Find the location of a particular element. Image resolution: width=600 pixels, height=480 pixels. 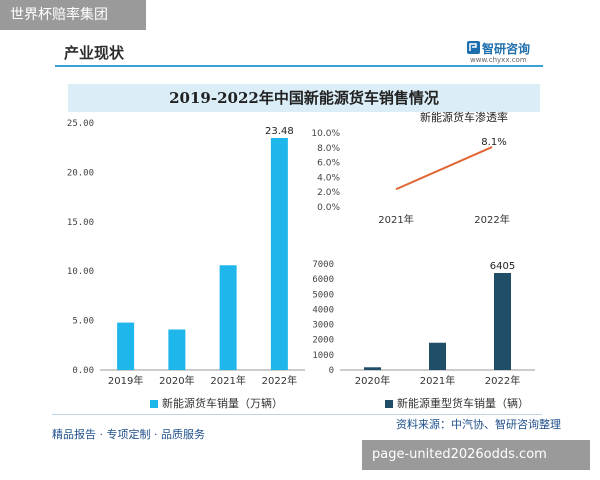

y-tick-label: 10.00 is located at coordinates (80, 272).